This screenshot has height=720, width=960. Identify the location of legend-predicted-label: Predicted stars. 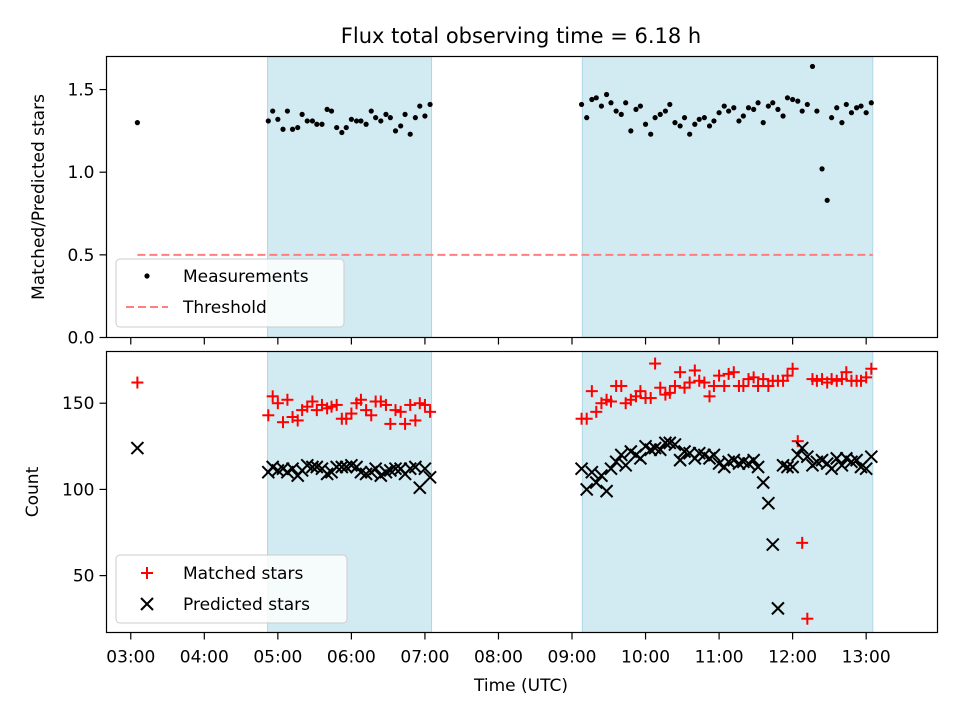
(246, 605).